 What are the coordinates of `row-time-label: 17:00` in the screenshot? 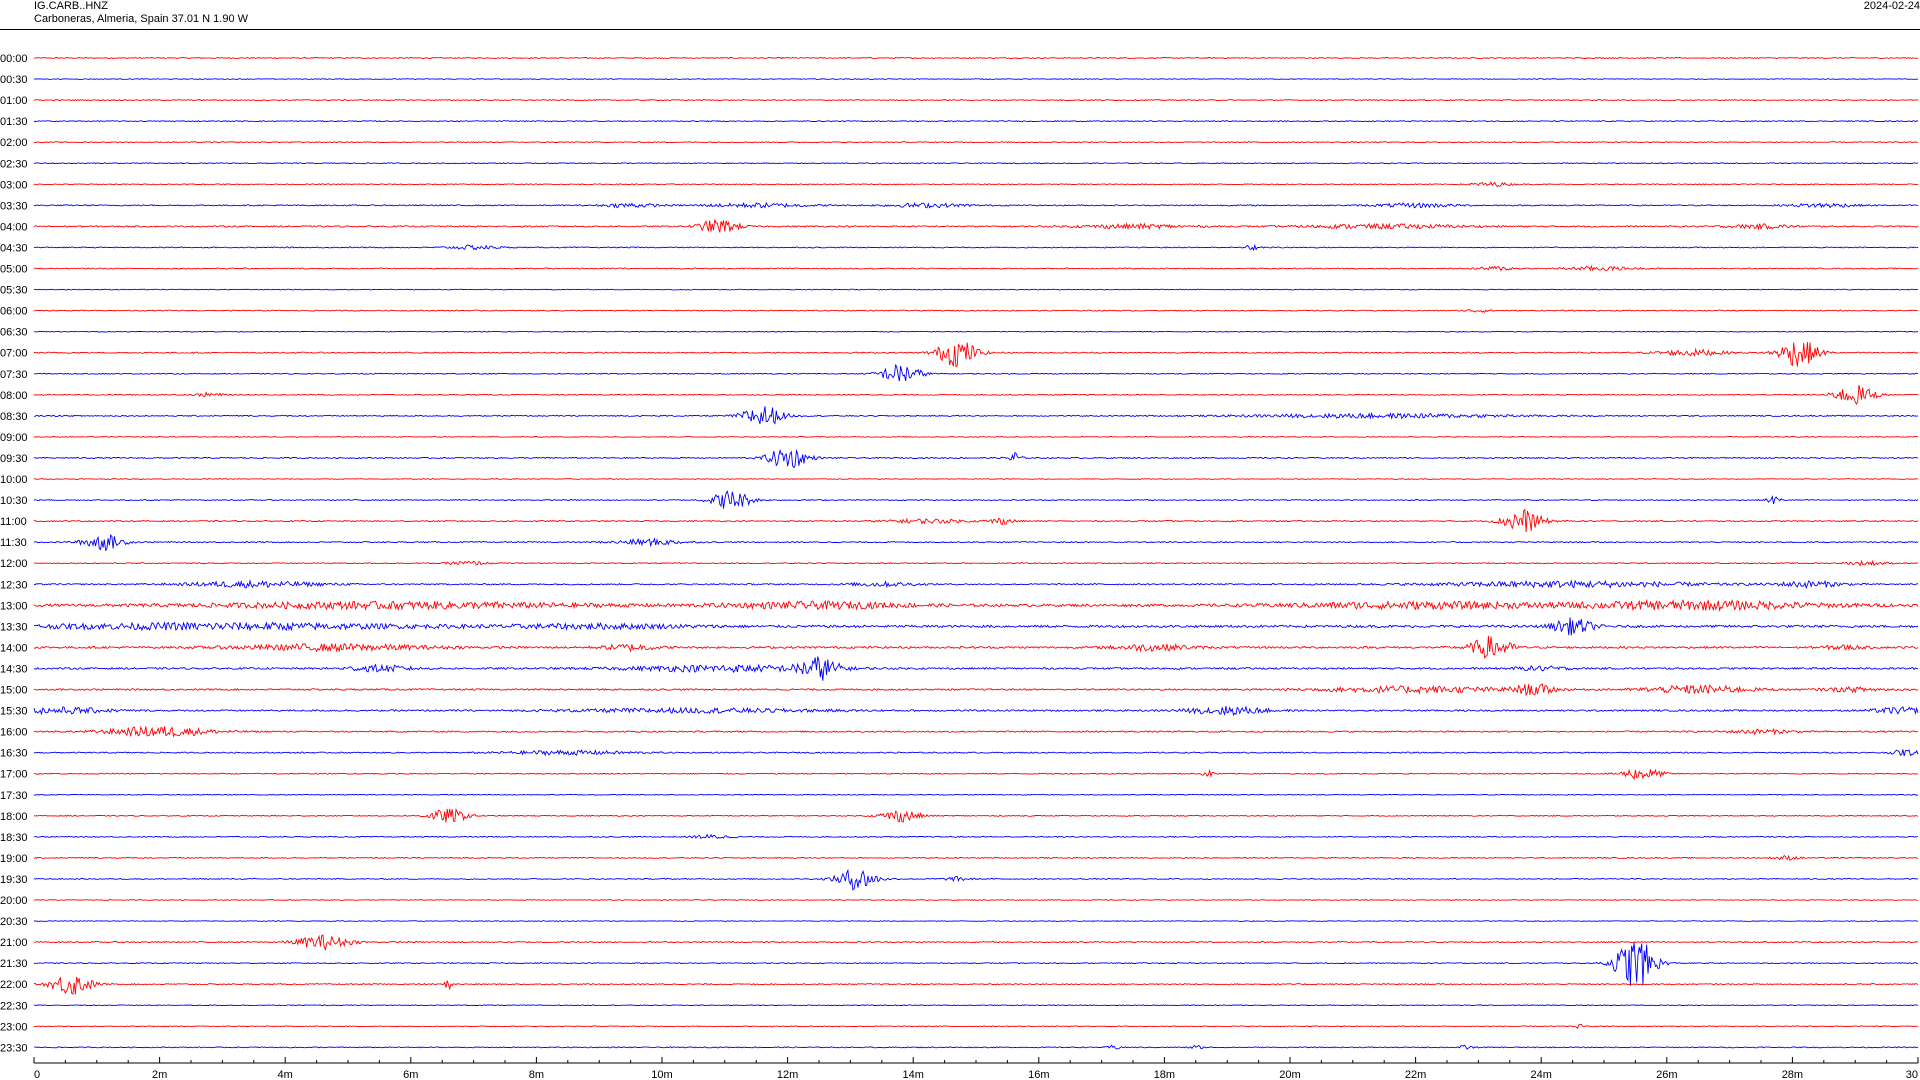 It's located at (14, 775).